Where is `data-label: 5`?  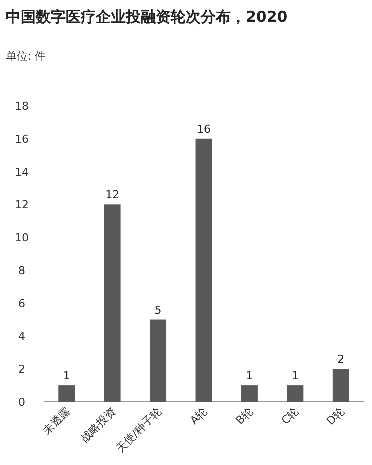 data-label: 5 is located at coordinates (158, 310).